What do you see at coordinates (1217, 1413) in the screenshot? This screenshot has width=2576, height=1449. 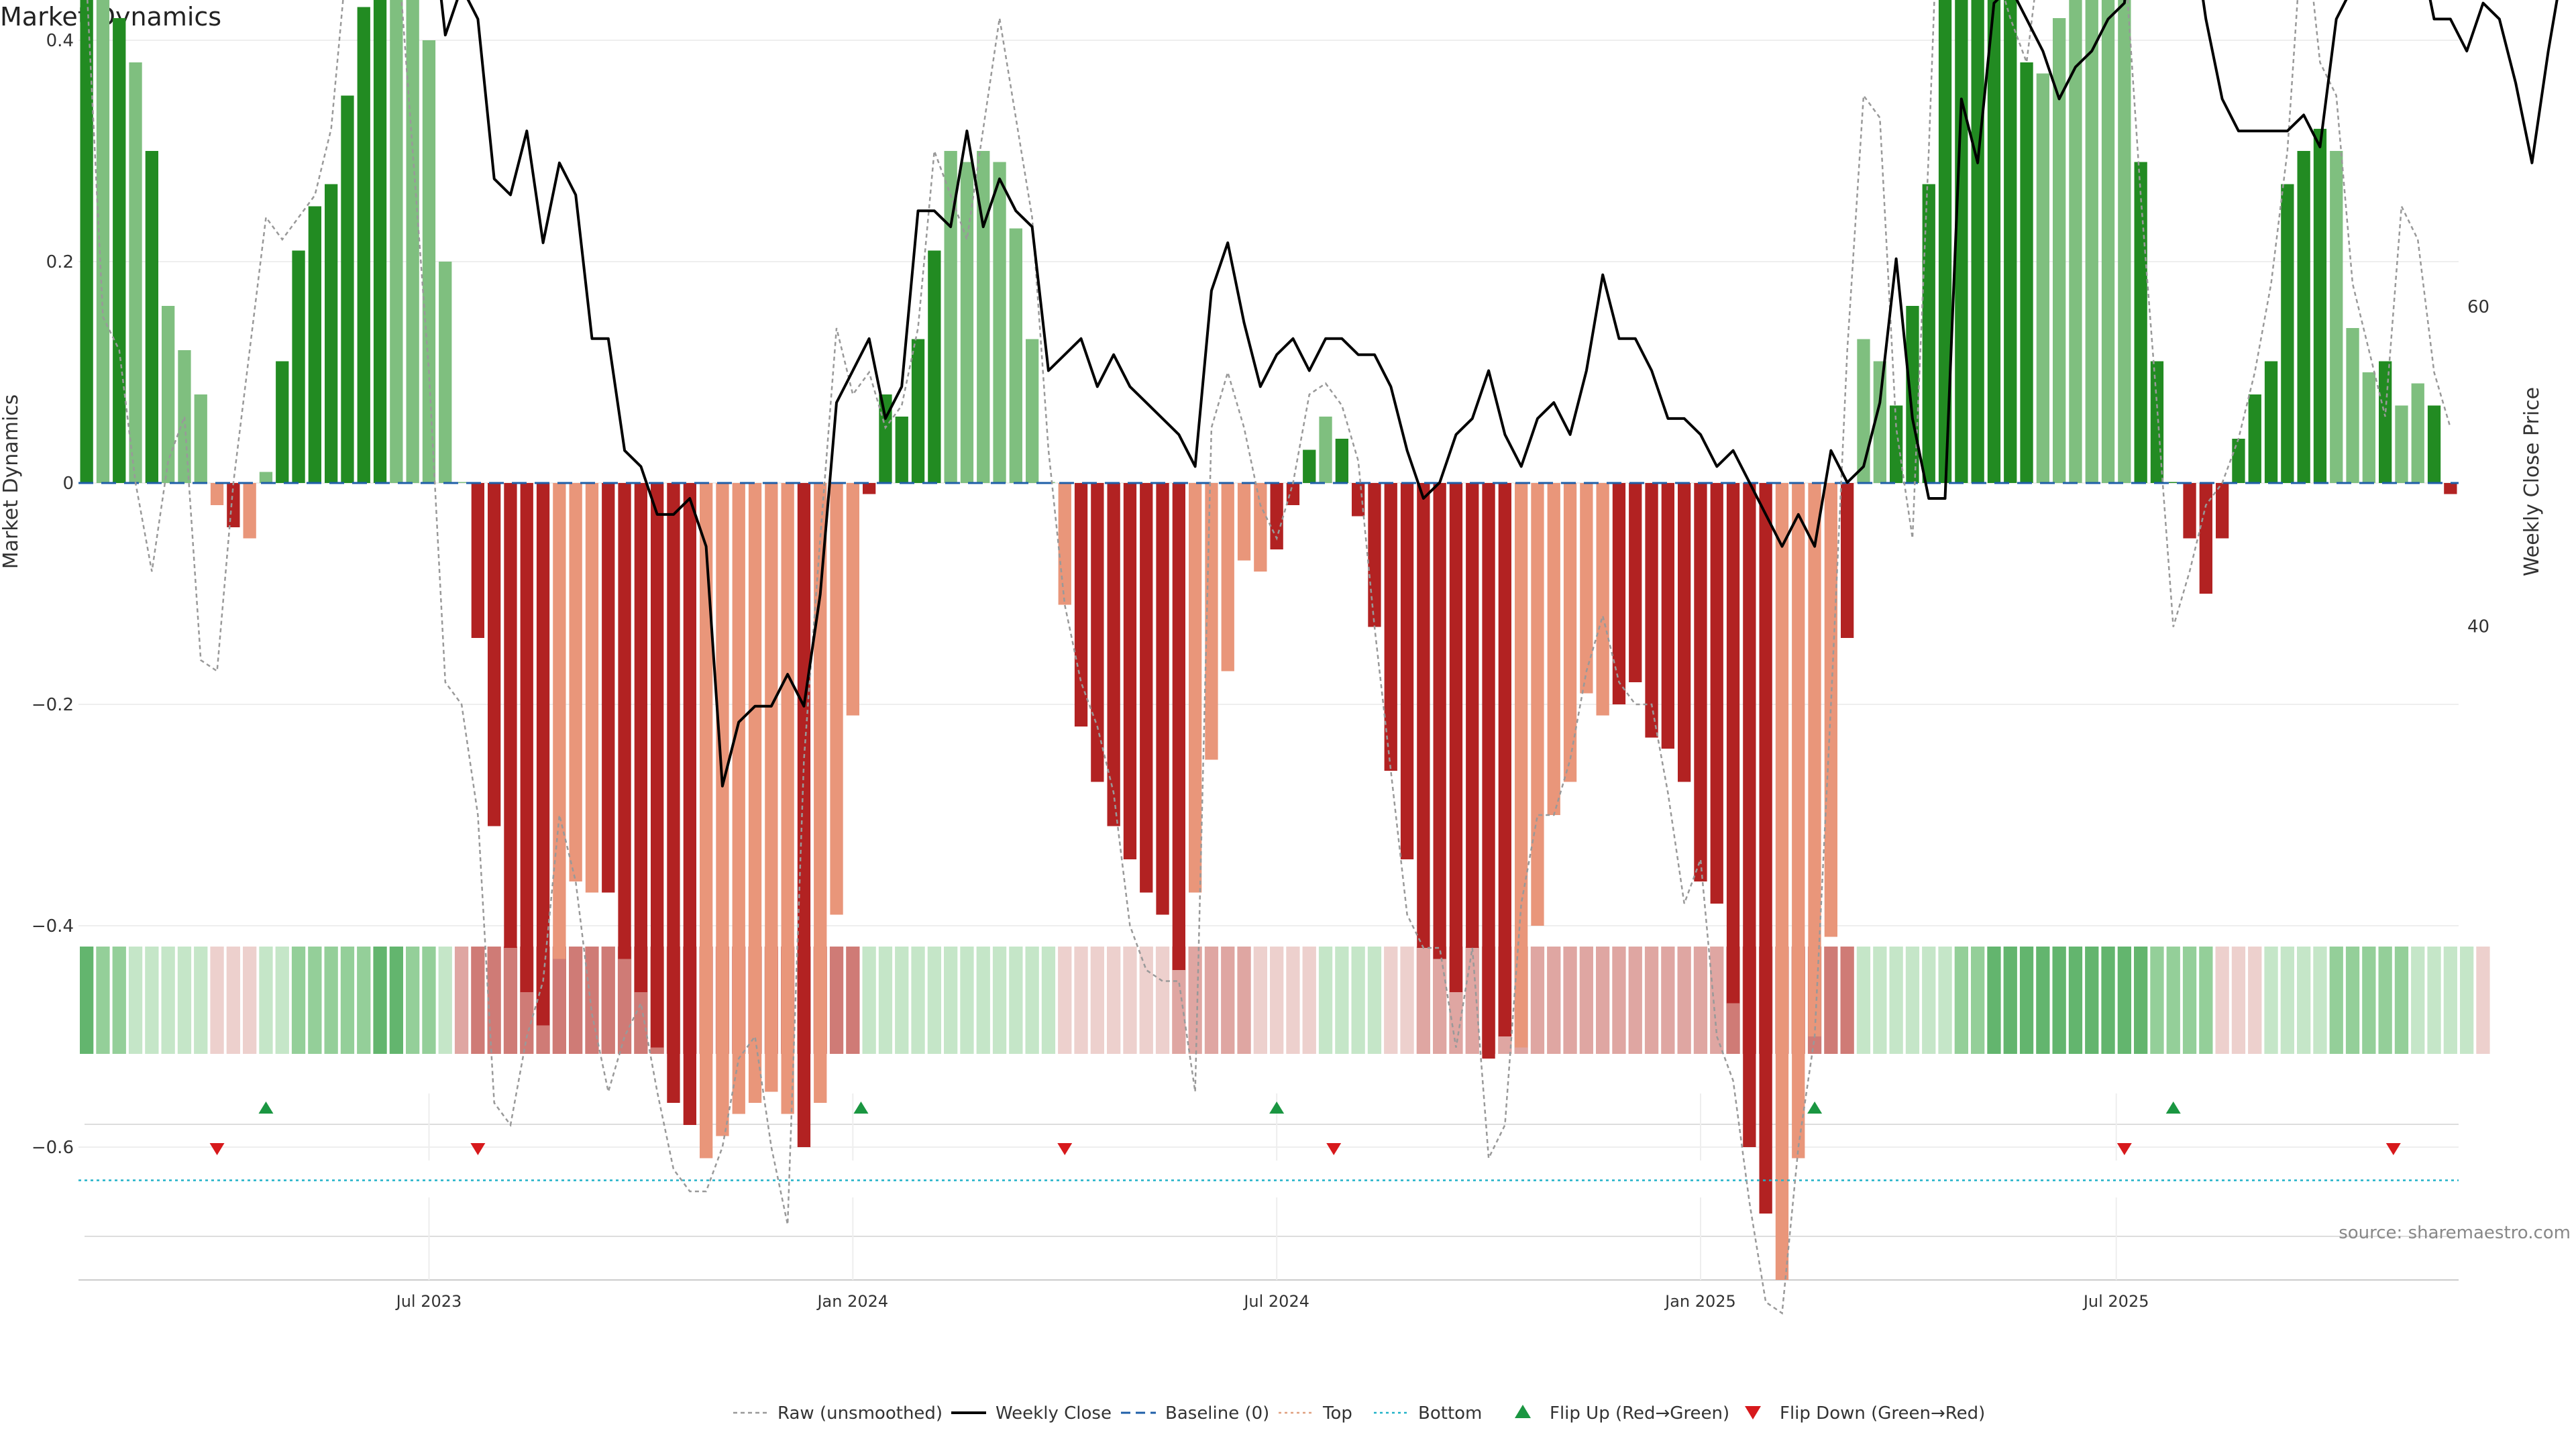 I see `legend-label-2: Baseline (0)` at bounding box center [1217, 1413].